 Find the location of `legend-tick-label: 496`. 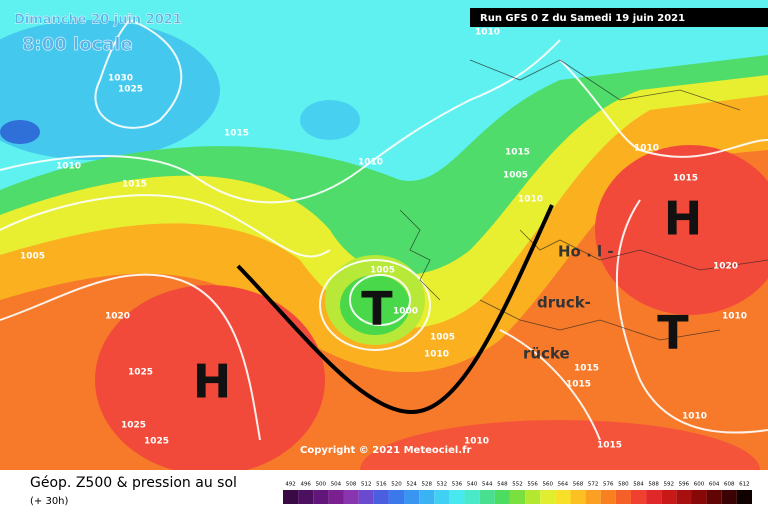

legend-tick-label: 496 is located at coordinates (305, 485).